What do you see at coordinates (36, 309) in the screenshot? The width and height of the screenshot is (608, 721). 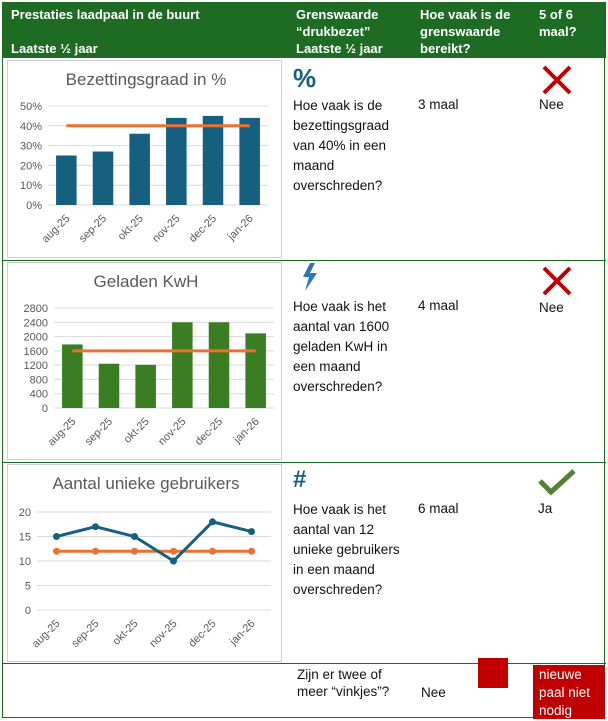 I see `y-tick-label: 2800` at bounding box center [36, 309].